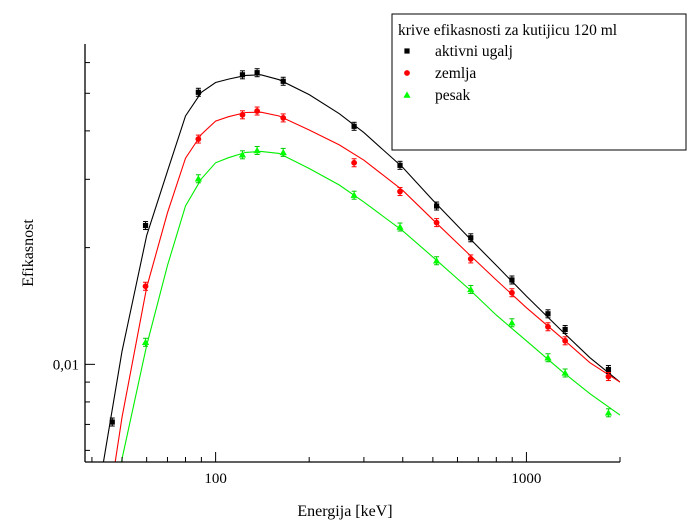 This screenshot has height=524, width=694. What do you see at coordinates (526, 479) in the screenshot?
I see `x-tick-label: 1000` at bounding box center [526, 479].